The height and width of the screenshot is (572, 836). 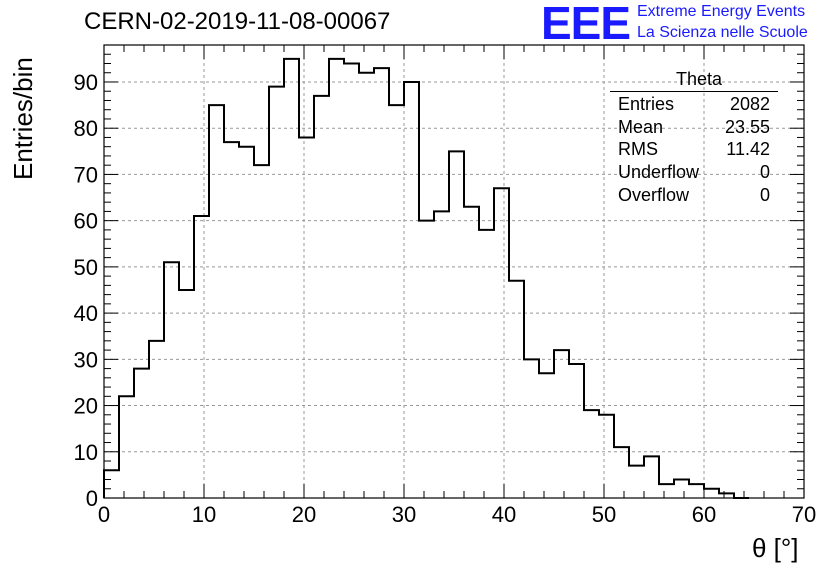 I want to click on logo-line-1: Extreme Energy Events, so click(x=721, y=11).